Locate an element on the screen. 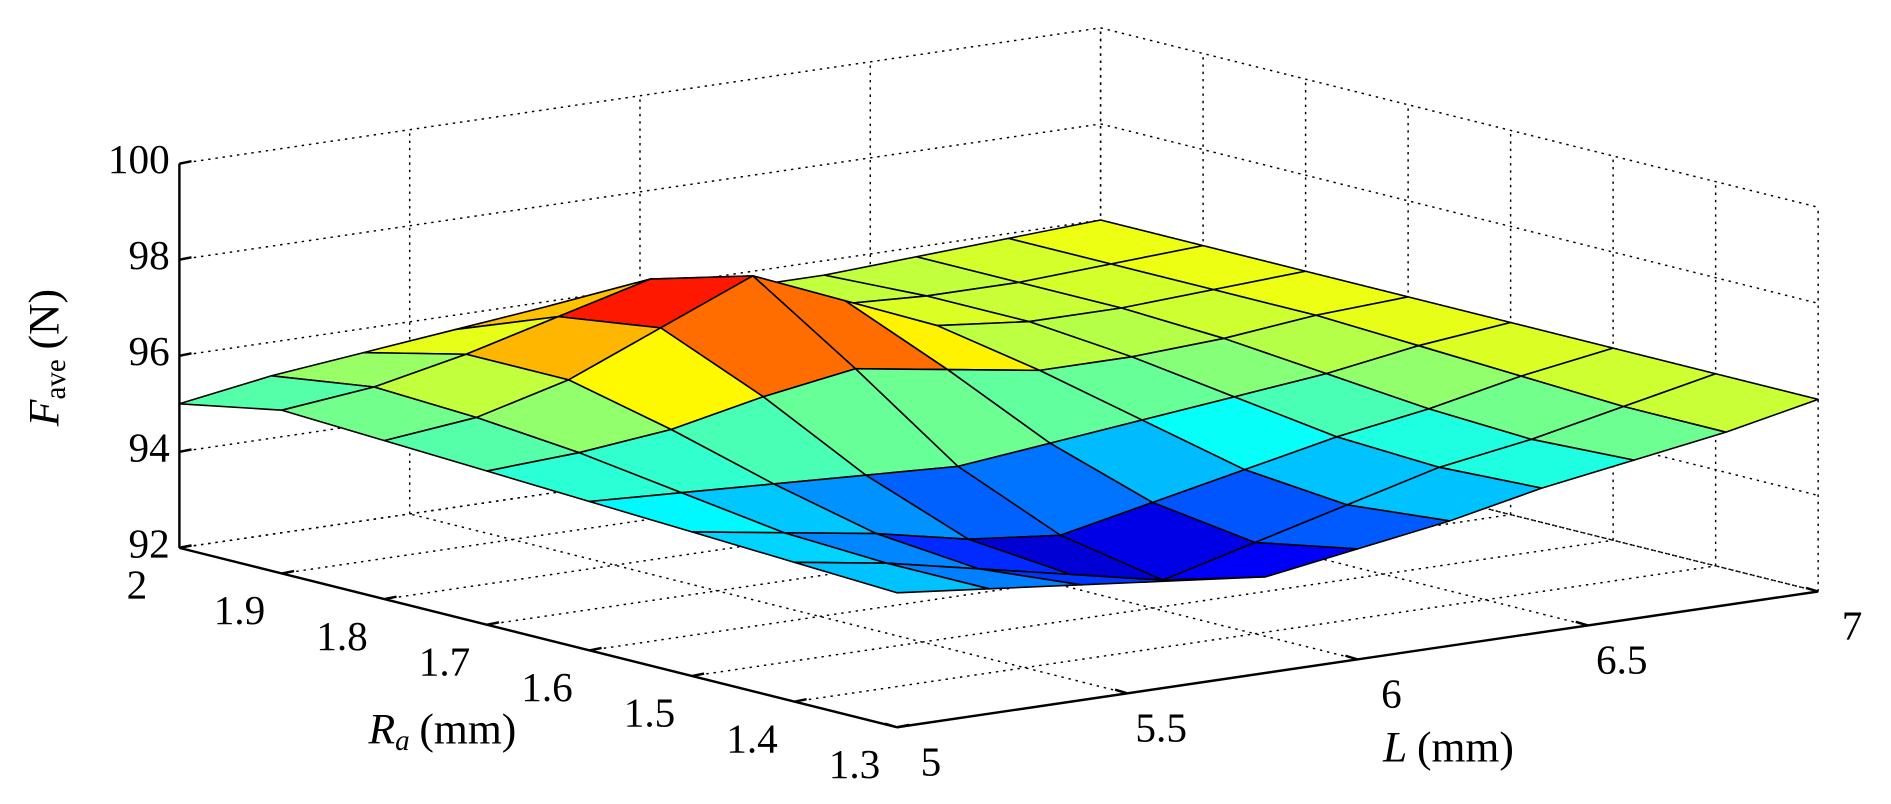  y-tick-label: 1.4 is located at coordinates (752, 738).